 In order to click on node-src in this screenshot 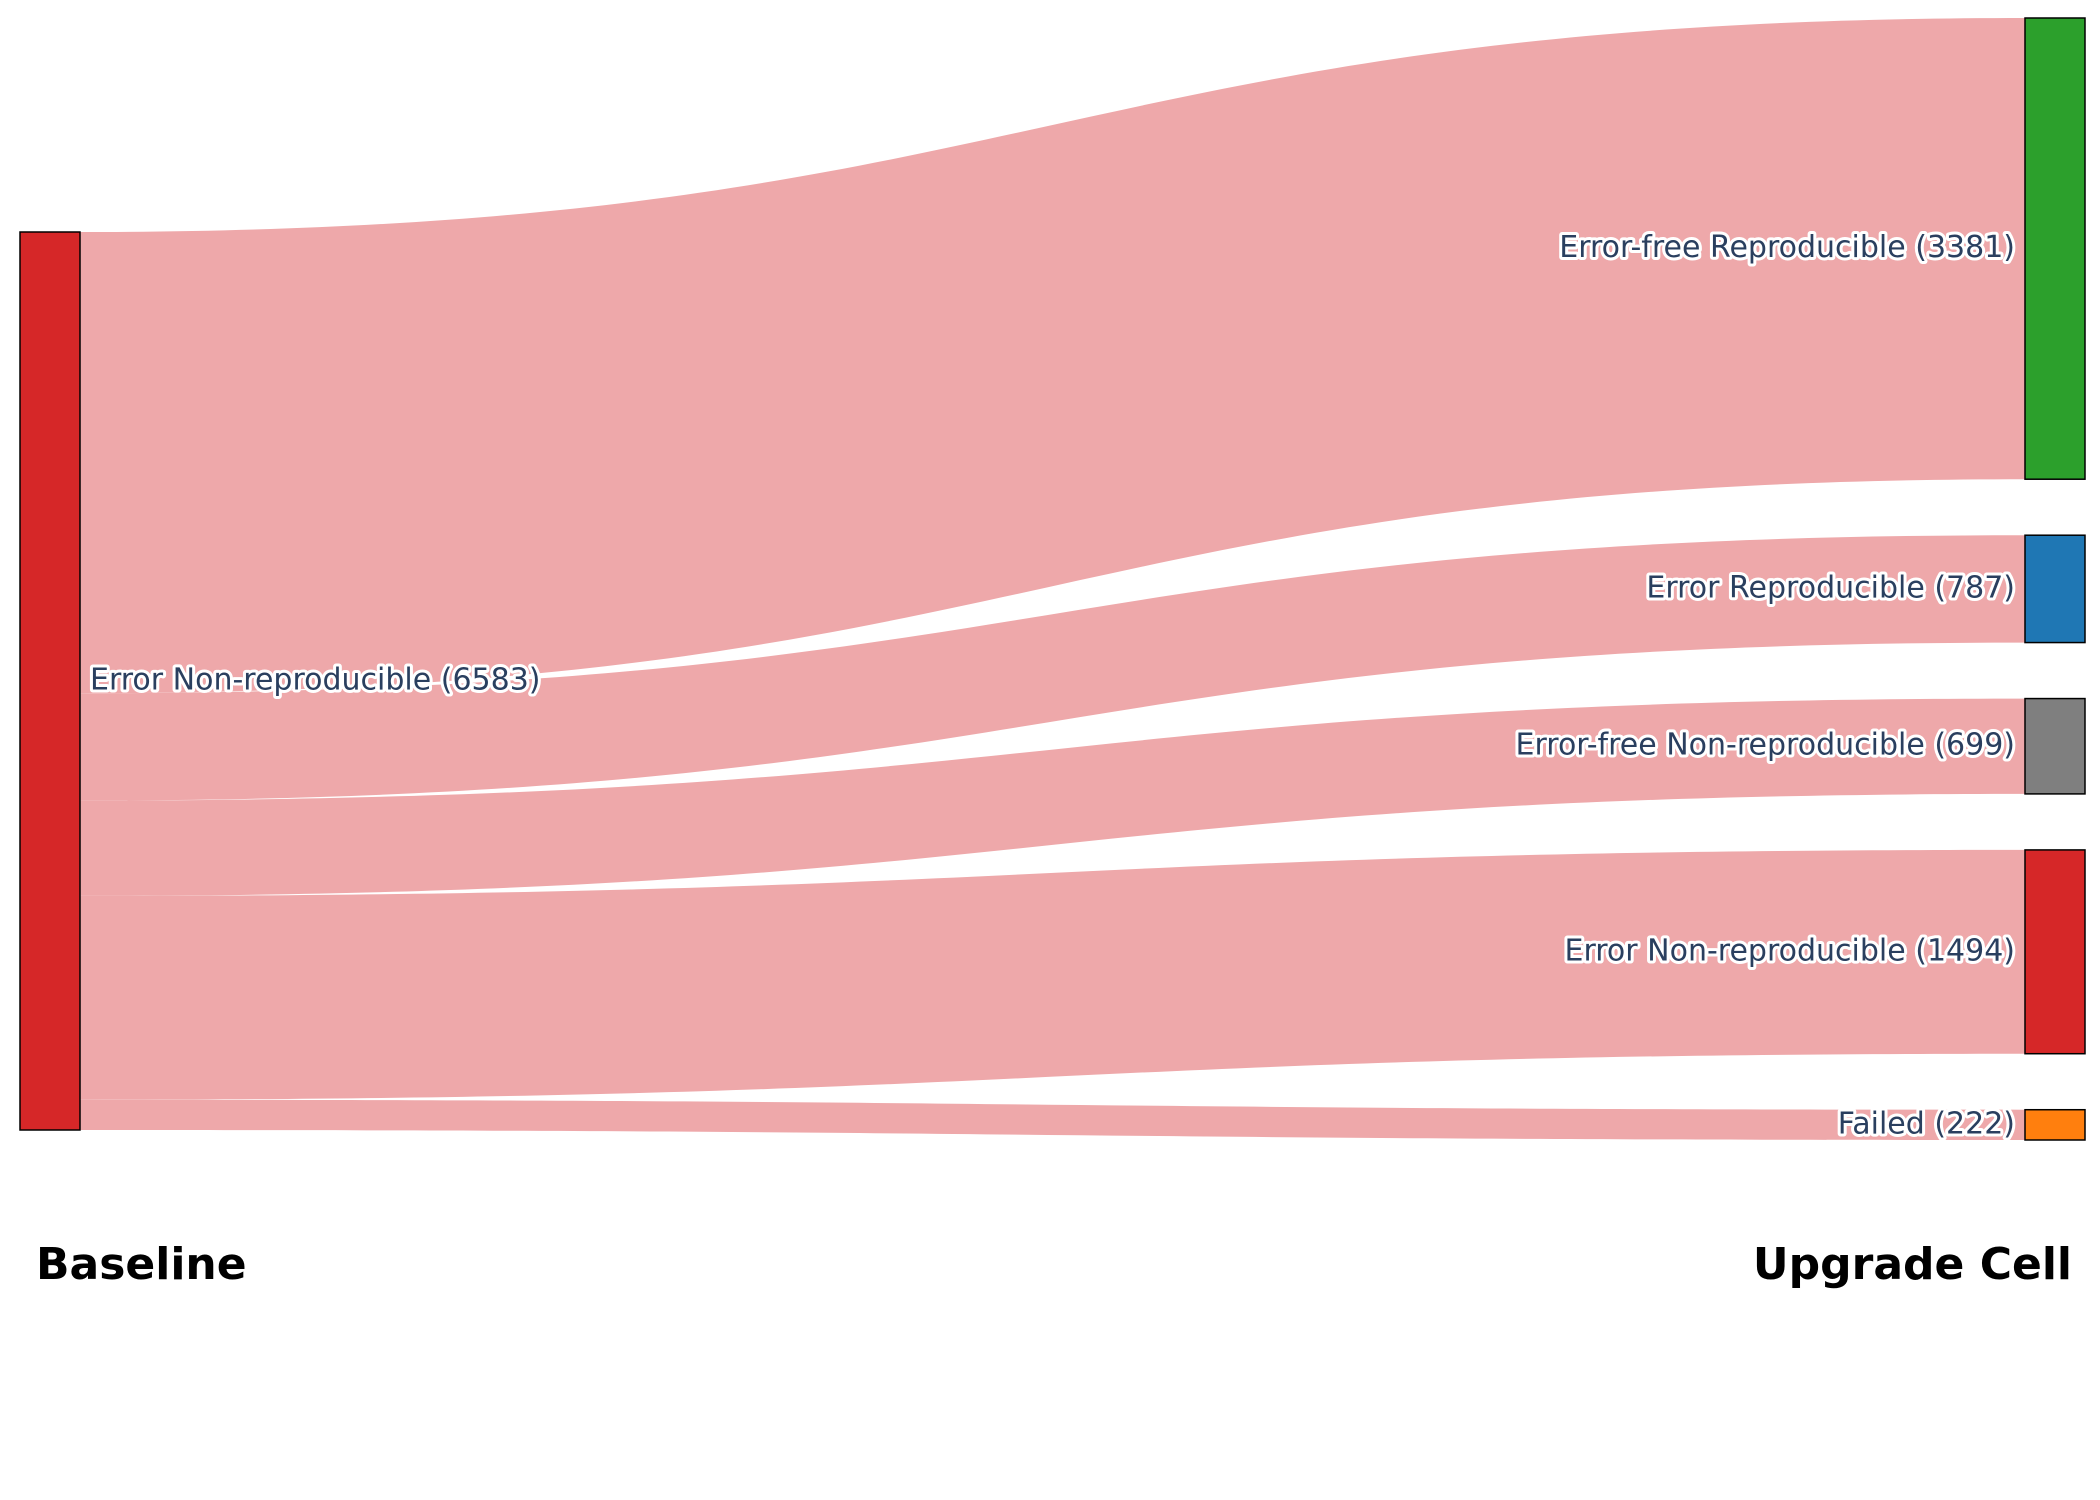, I will do `click(50, 681)`.